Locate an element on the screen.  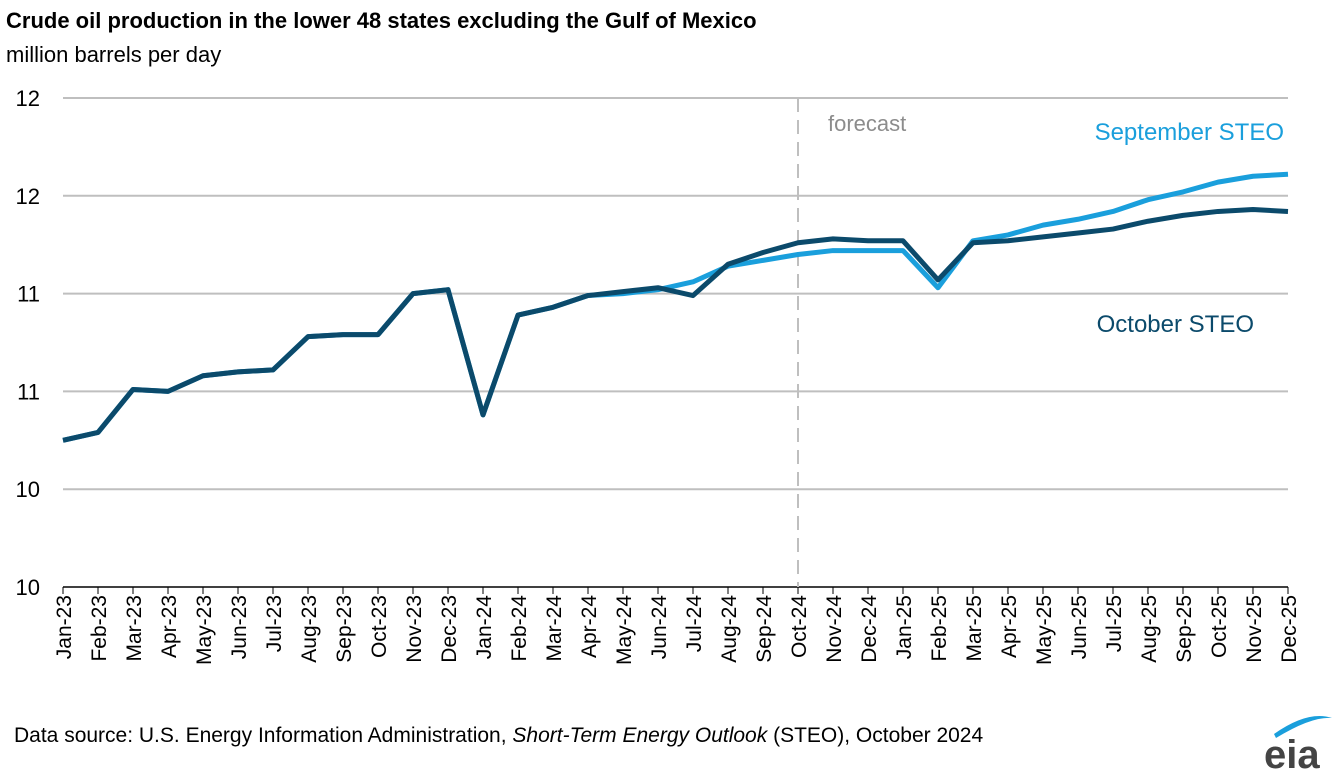
x-tick-label: Mar-24 is located at coordinates (554, 628).